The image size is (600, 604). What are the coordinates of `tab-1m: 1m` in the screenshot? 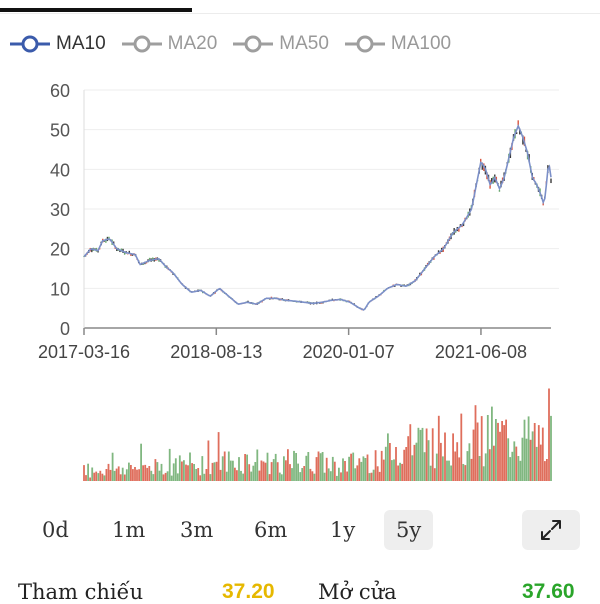 It's located at (129, 530).